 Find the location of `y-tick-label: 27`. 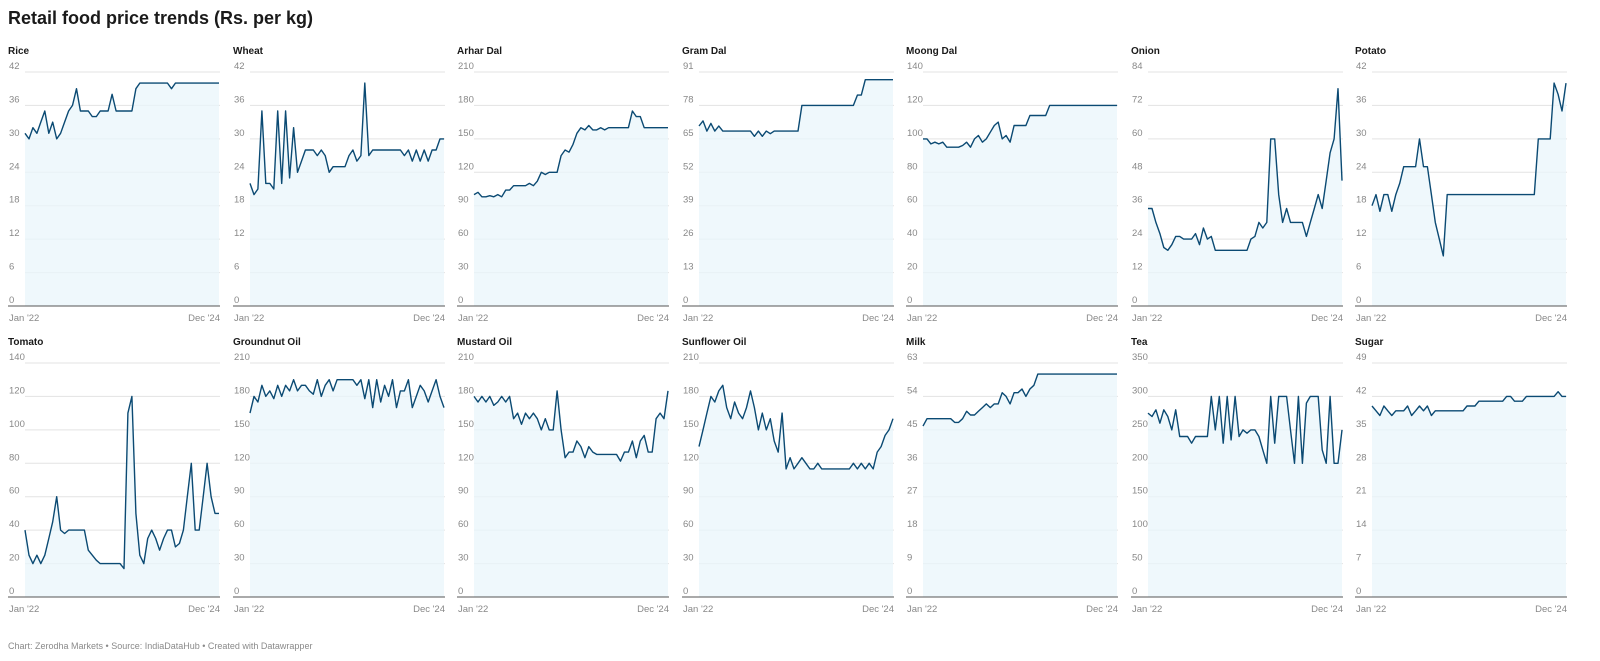

y-tick-label: 27 is located at coordinates (912, 491).